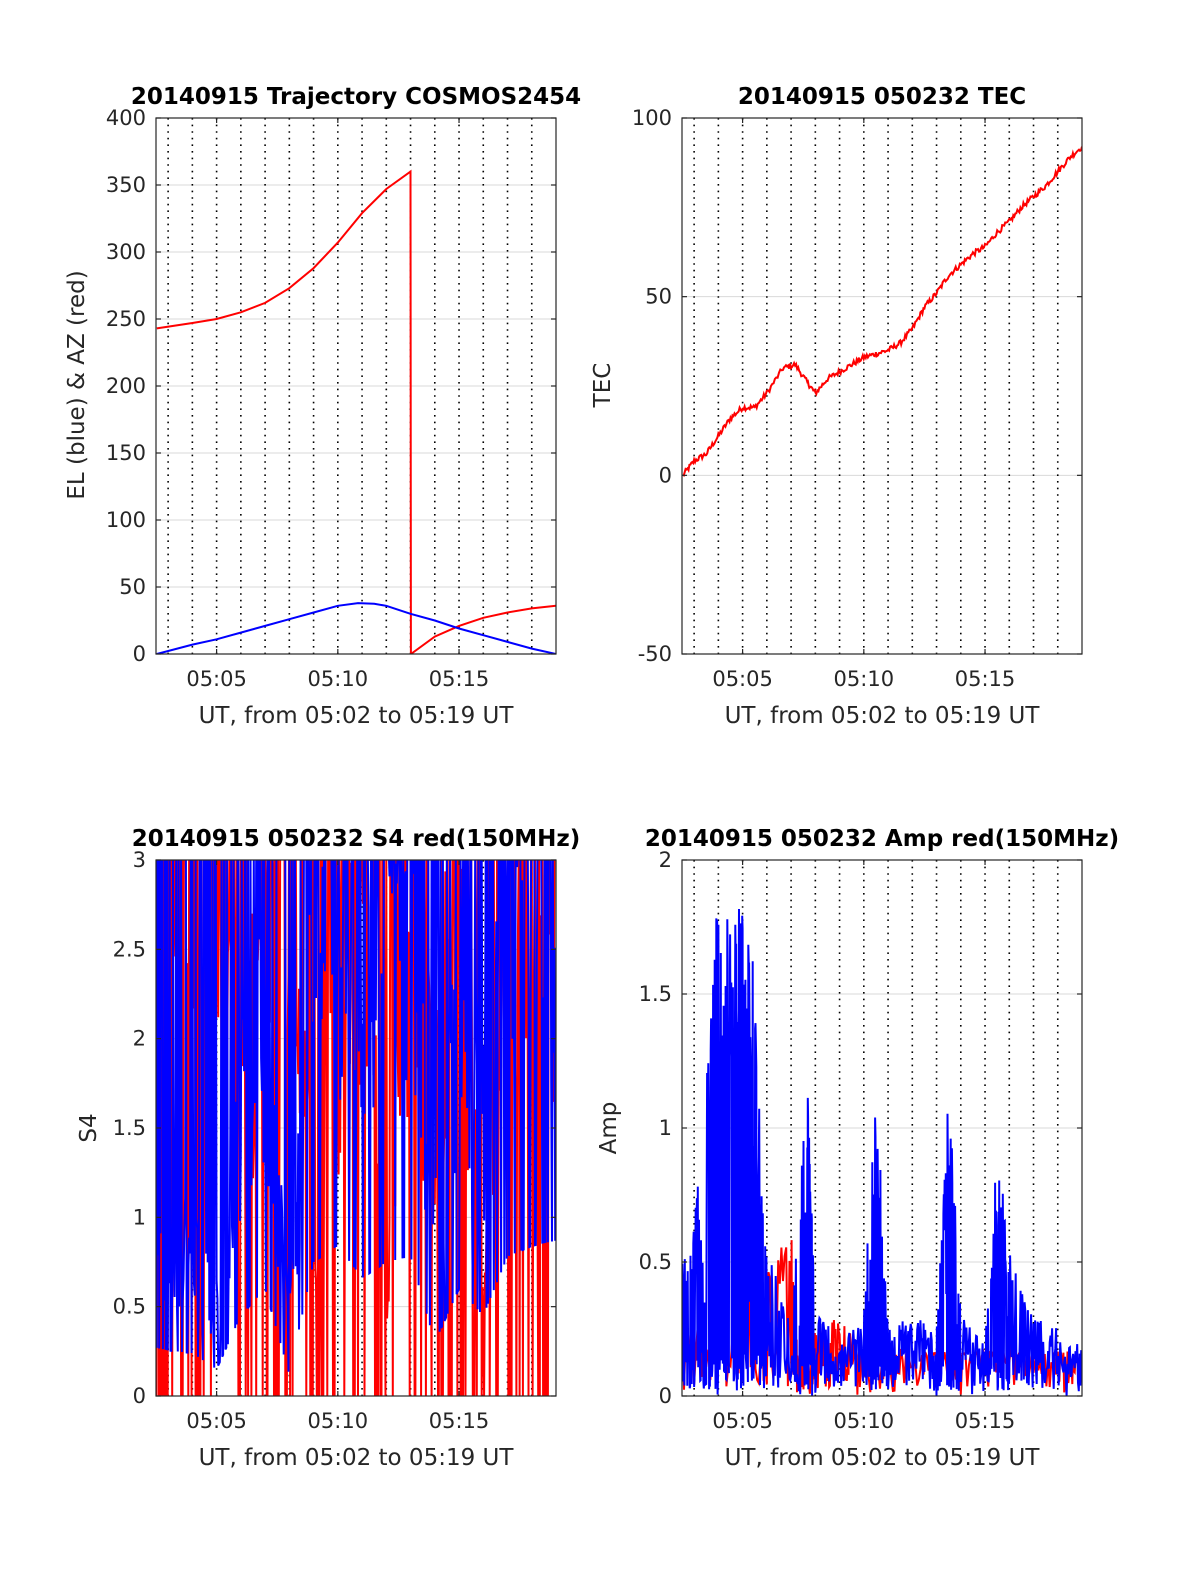 This screenshot has width=1200, height=1575. Describe the element at coordinates (126, 118) in the screenshot. I see `y-tick-label: 400` at that location.